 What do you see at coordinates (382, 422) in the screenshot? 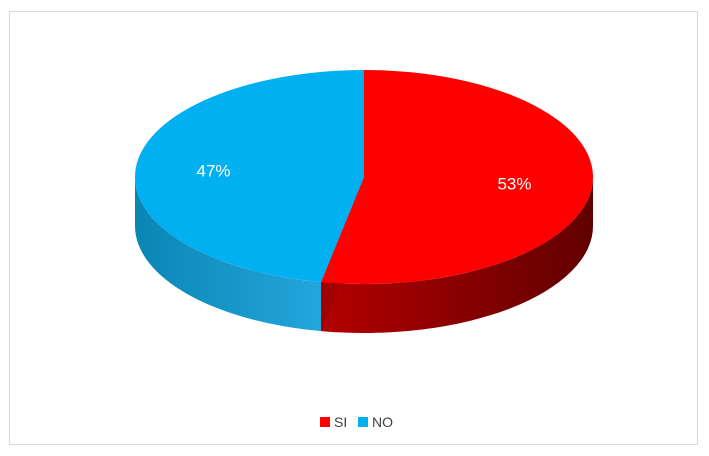
I see `legend-label-no: NO` at bounding box center [382, 422].